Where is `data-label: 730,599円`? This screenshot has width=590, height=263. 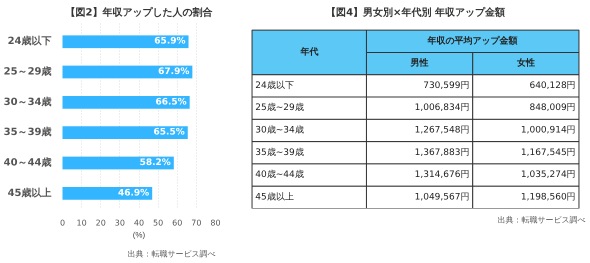 data-label: 730,599円 is located at coordinates (446, 85).